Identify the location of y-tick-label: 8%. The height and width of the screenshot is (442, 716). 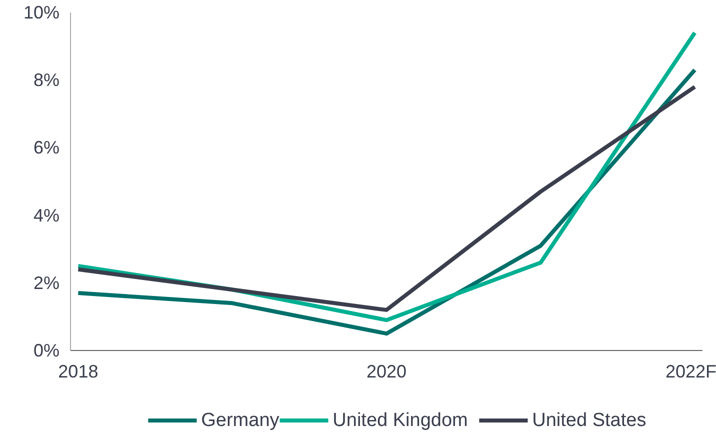
(46, 80).